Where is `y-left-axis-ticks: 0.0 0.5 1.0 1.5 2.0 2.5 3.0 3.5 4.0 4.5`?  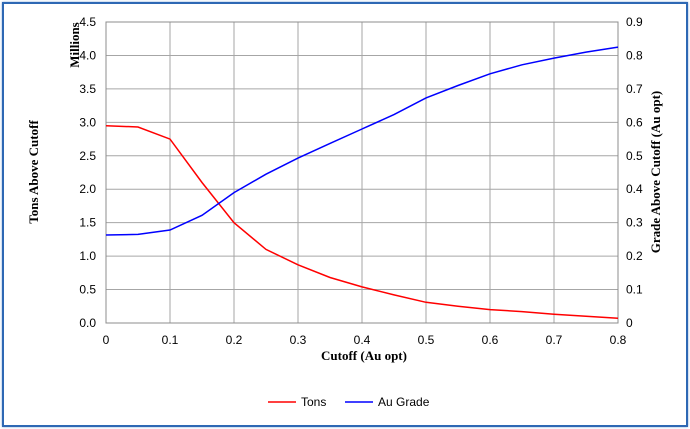
y-left-axis-ticks: 0.0 0.5 1.0 1.5 2.0 2.5 3.0 3.5 4.0 4.5 is located at coordinates (87, 172).